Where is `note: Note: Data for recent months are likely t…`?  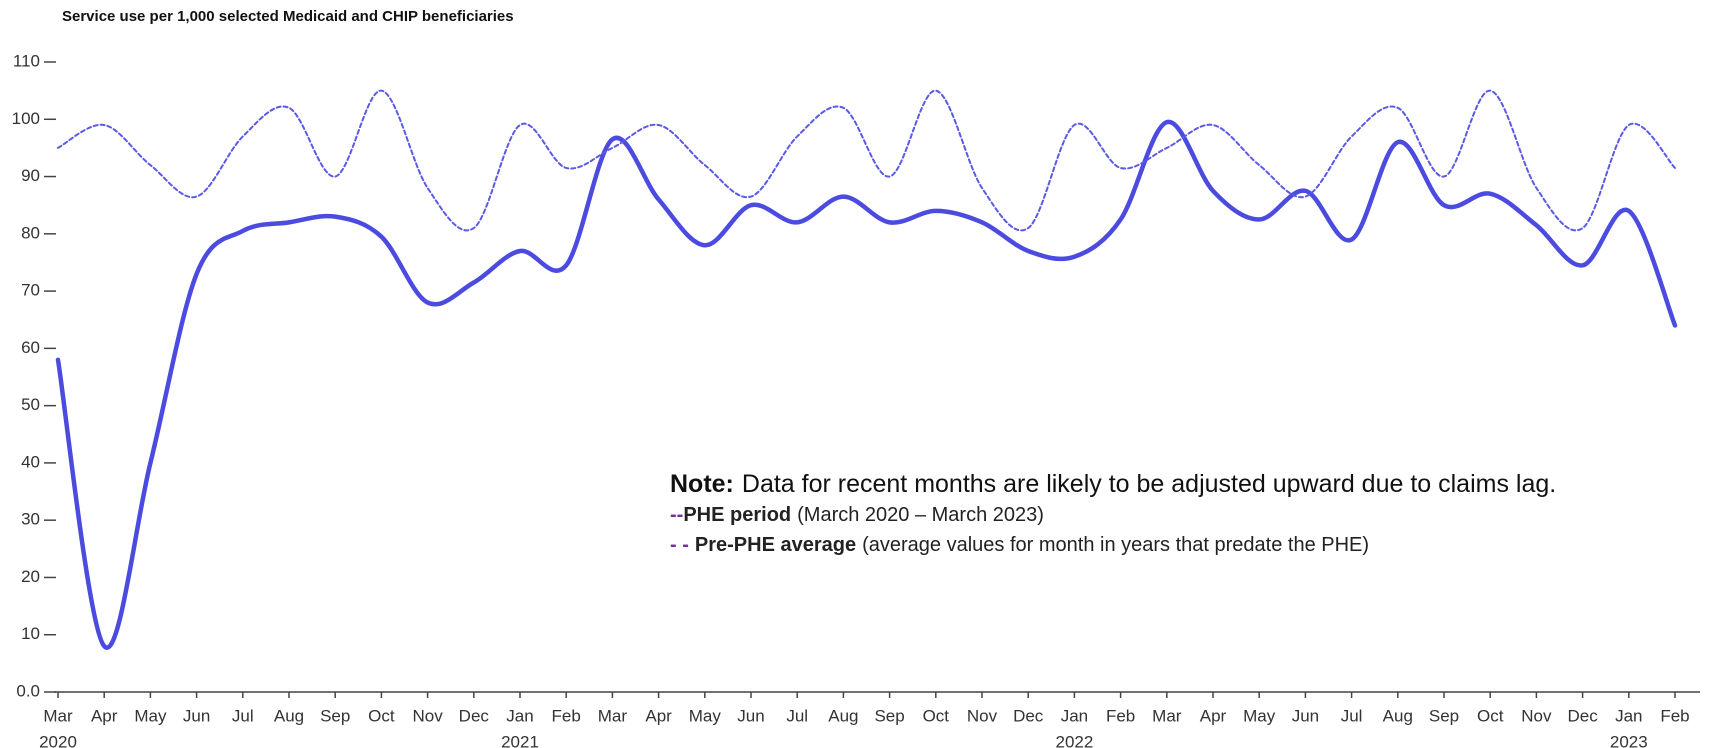 note: Note: Data for recent months are likely t… is located at coordinates (1113, 484).